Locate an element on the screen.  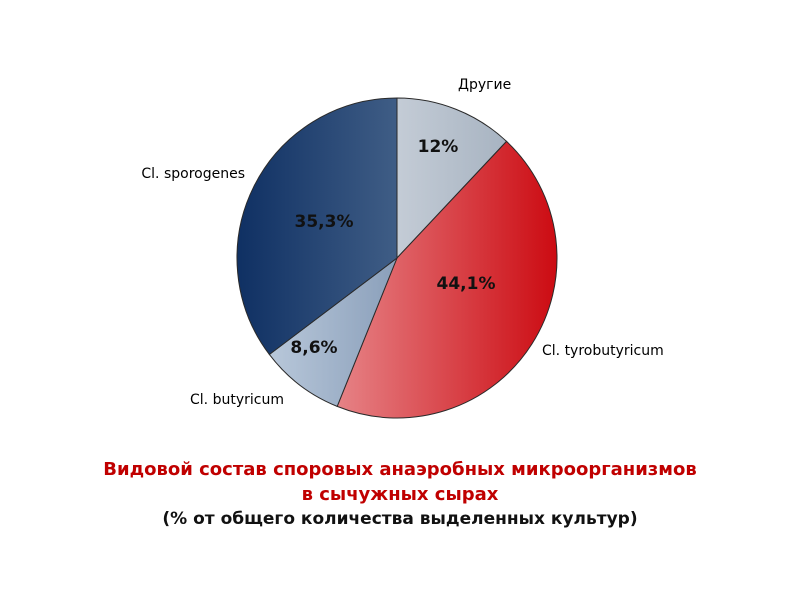
caption-title-line-2: в сычужных сырах is located at coordinates (400, 494).